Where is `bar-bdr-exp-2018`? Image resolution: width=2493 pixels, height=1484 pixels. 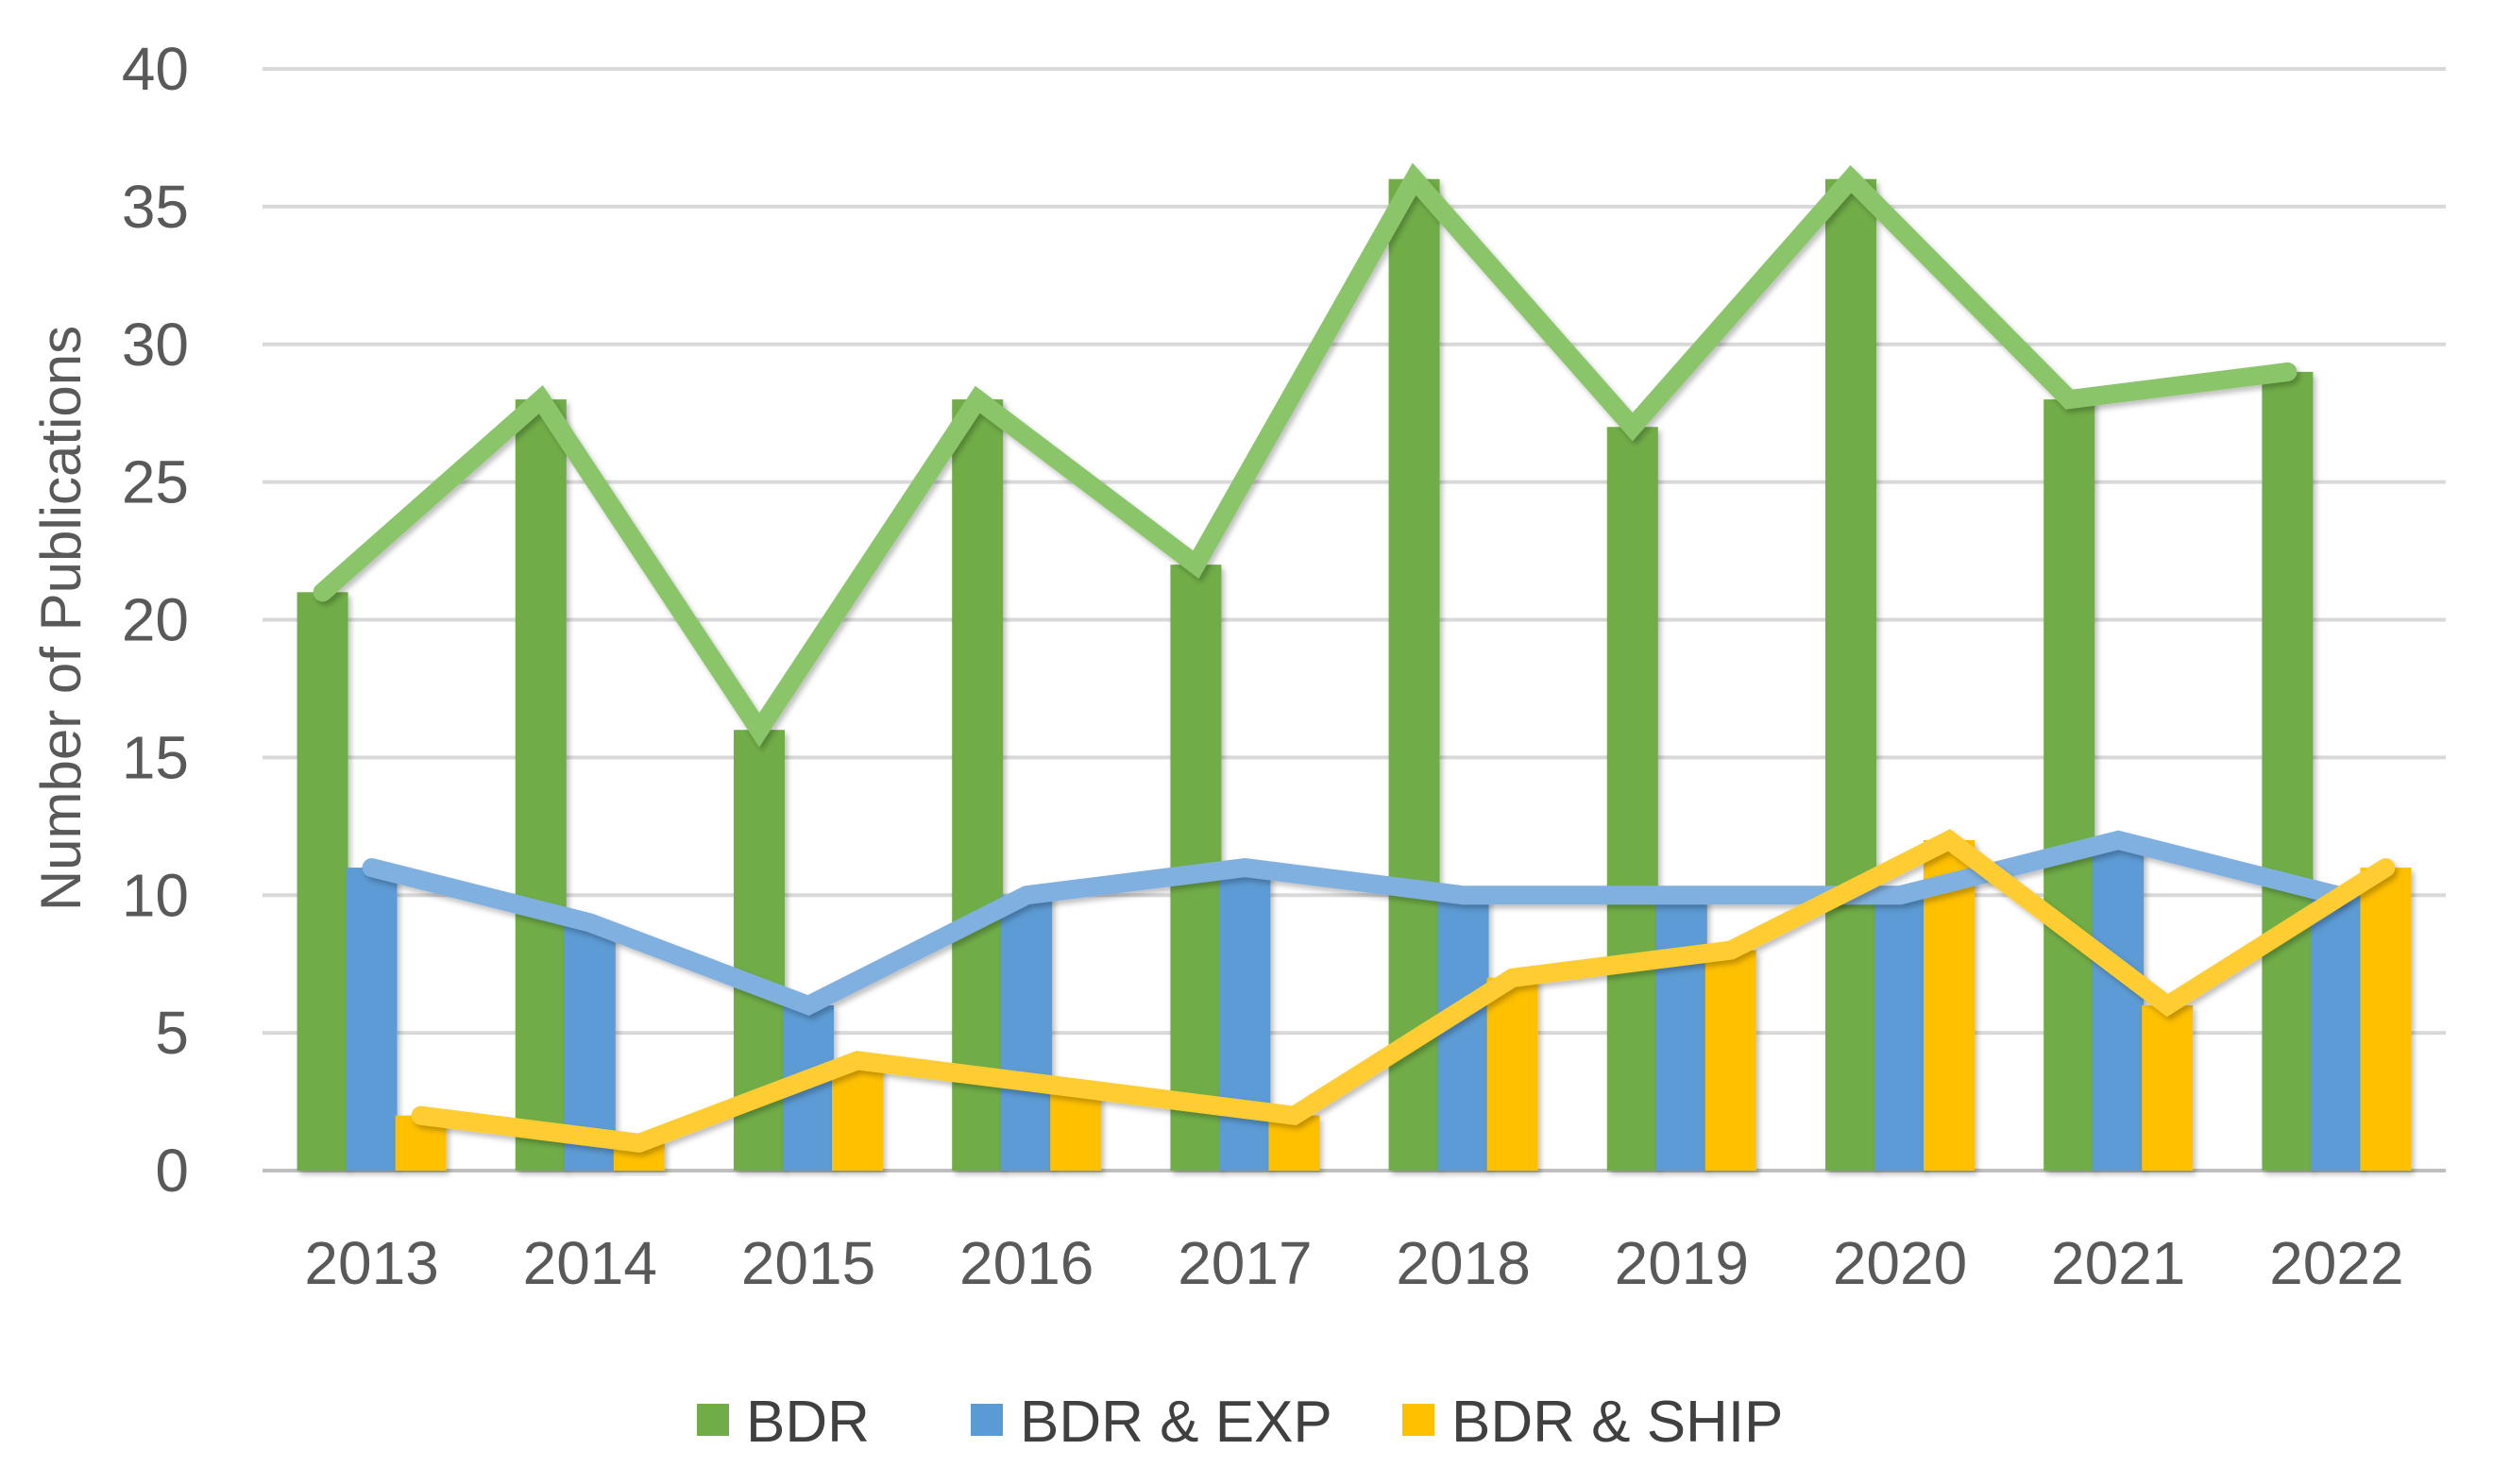
bar-bdr-exp-2018 is located at coordinates (1463, 1033).